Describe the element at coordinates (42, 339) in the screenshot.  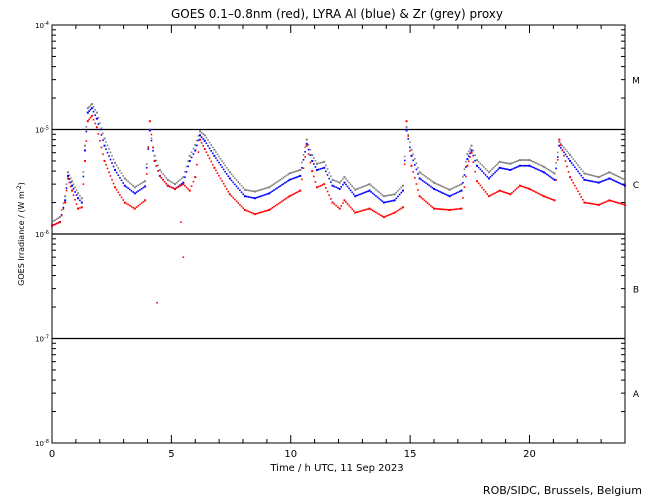
I see `y-tick-label: 10-7` at that location.